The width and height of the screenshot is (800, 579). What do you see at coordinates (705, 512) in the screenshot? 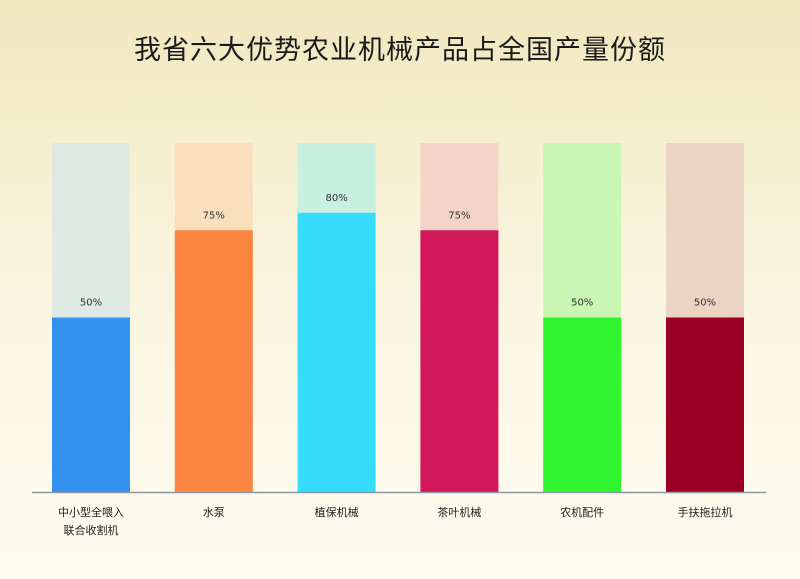
I see `category-label: 手扶拖拉机` at bounding box center [705, 512].